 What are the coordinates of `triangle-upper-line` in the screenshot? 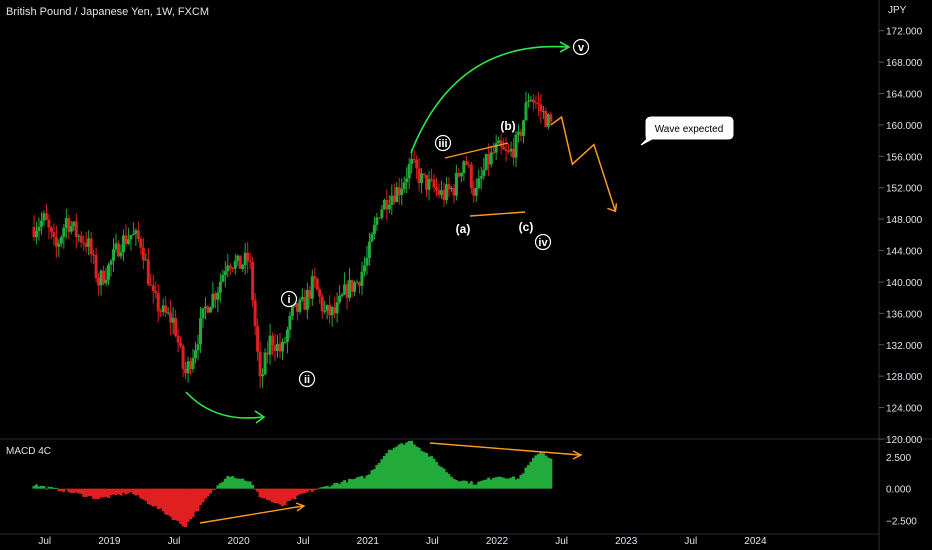 It's located at (476, 150).